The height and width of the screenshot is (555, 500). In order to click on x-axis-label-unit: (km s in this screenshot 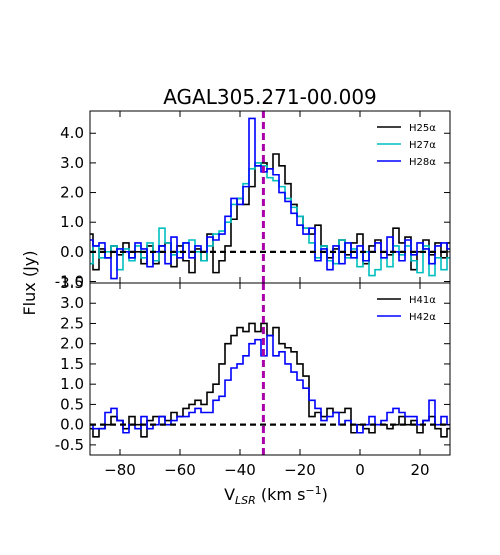, I will do `click(281, 494)`.